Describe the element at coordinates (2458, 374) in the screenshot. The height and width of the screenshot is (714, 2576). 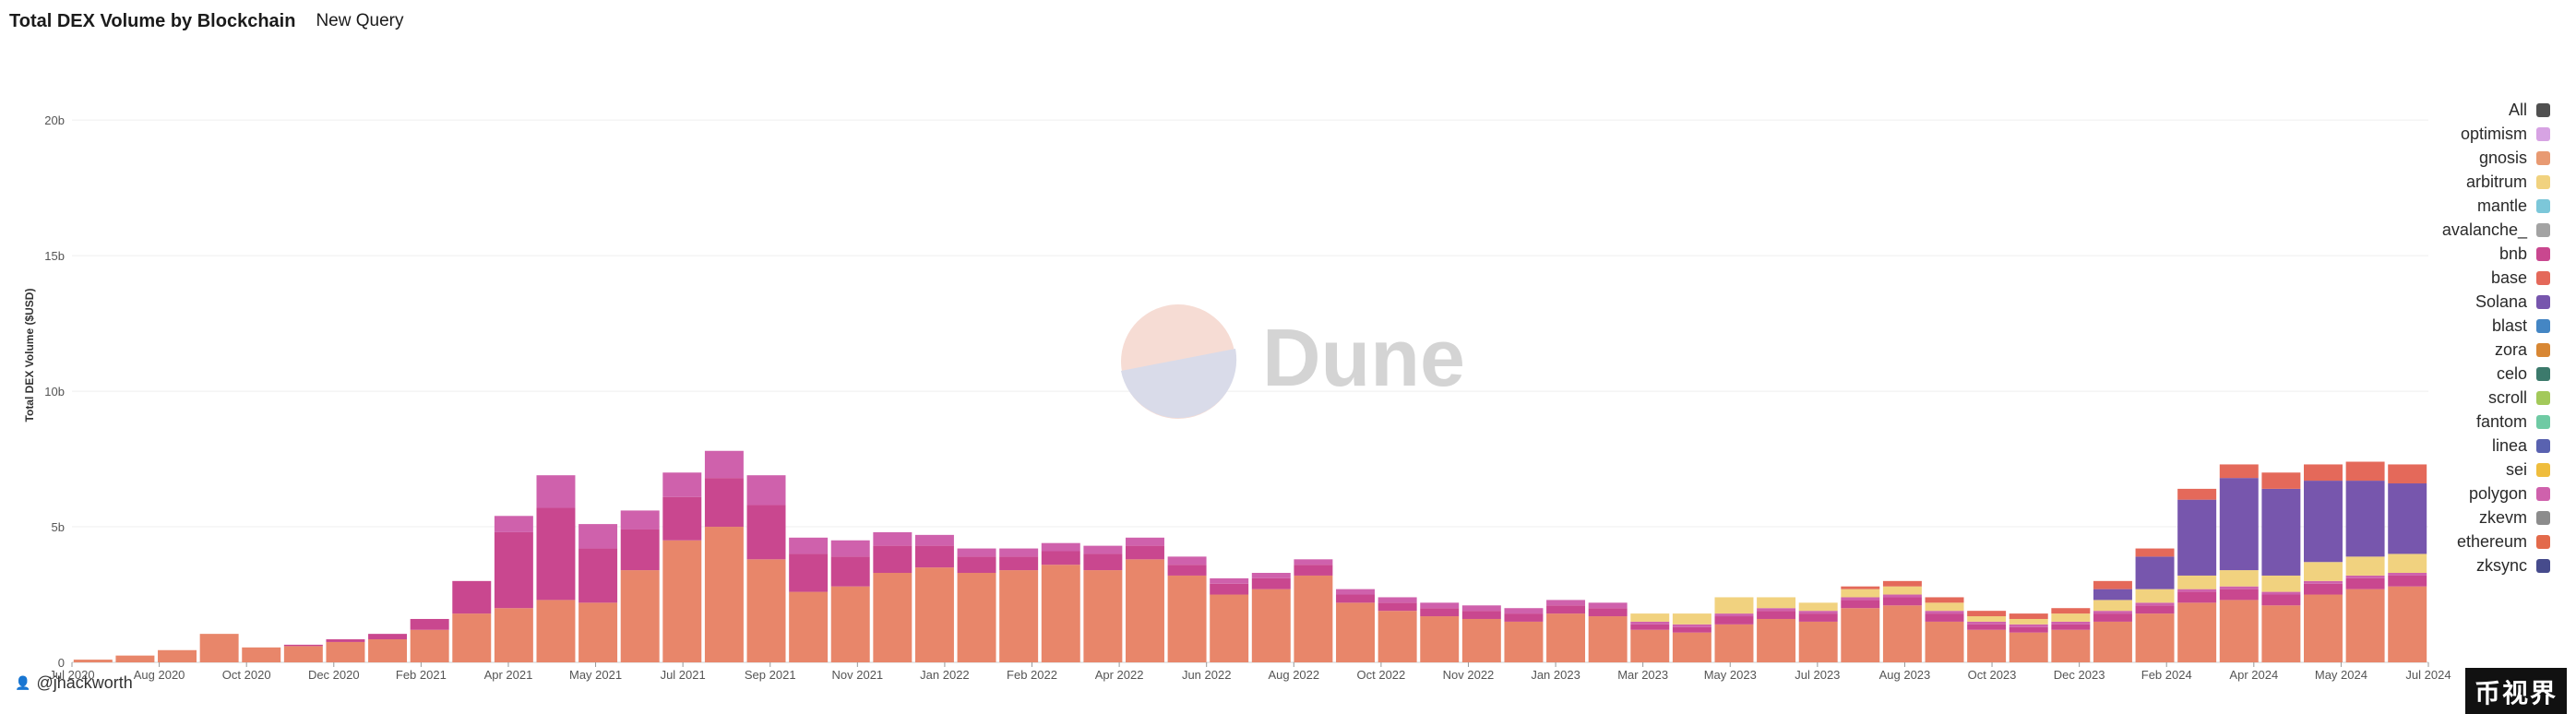
I see `legend-item-celo: celo` at that location.